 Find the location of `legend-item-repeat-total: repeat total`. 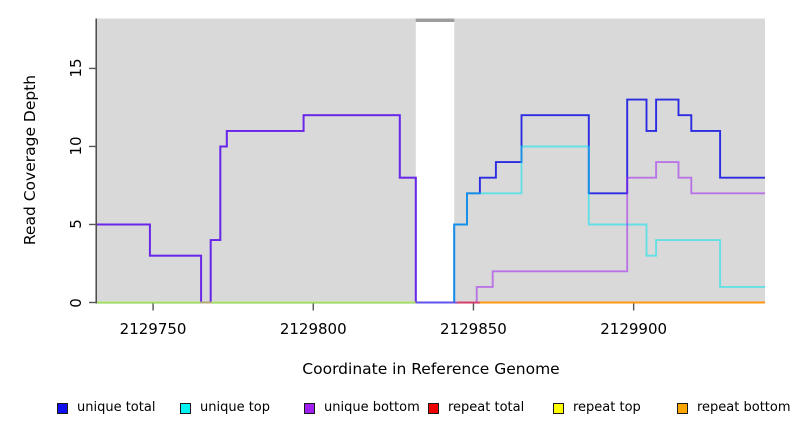

legend-item-repeat-total: repeat total is located at coordinates (476, 408).